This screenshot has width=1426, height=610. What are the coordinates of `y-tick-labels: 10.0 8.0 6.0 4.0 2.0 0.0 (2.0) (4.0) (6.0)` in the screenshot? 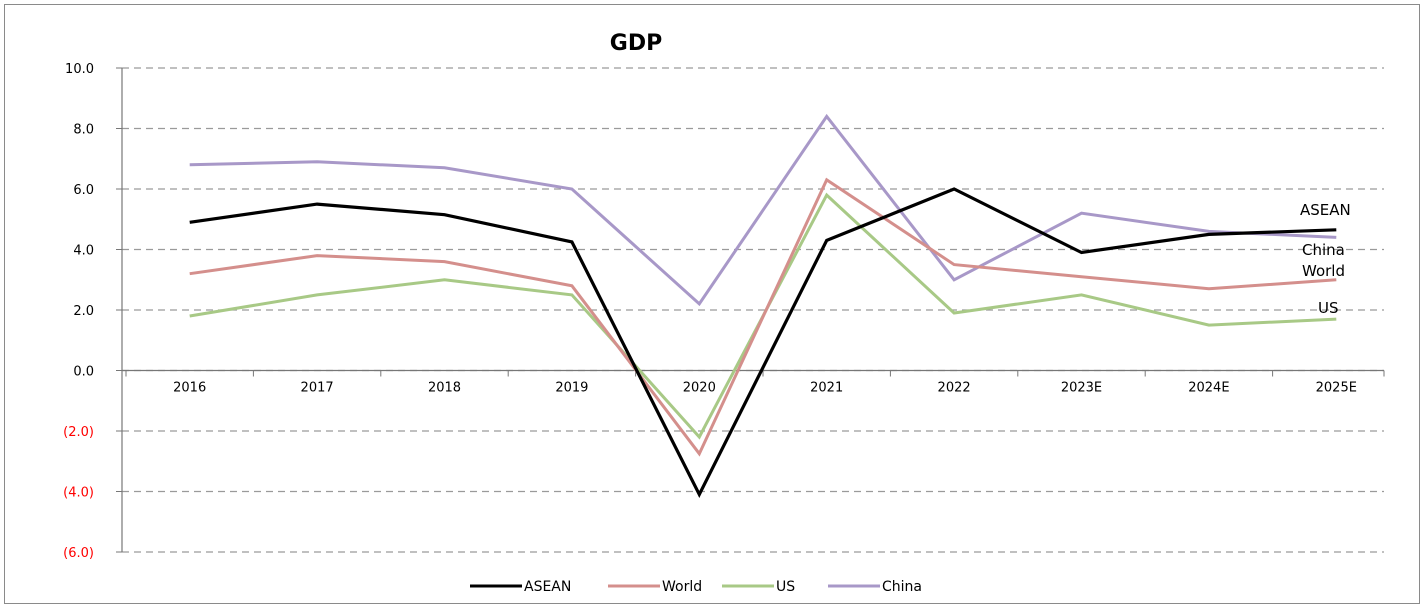 It's located at (78, 311).